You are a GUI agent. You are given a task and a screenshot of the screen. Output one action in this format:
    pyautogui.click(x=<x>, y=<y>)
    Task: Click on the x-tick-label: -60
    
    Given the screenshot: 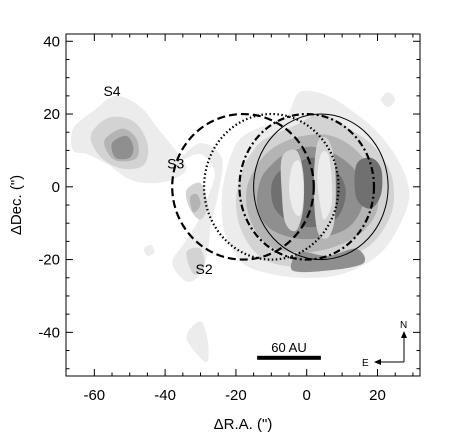 What is the action you would take?
    pyautogui.click(x=94, y=395)
    